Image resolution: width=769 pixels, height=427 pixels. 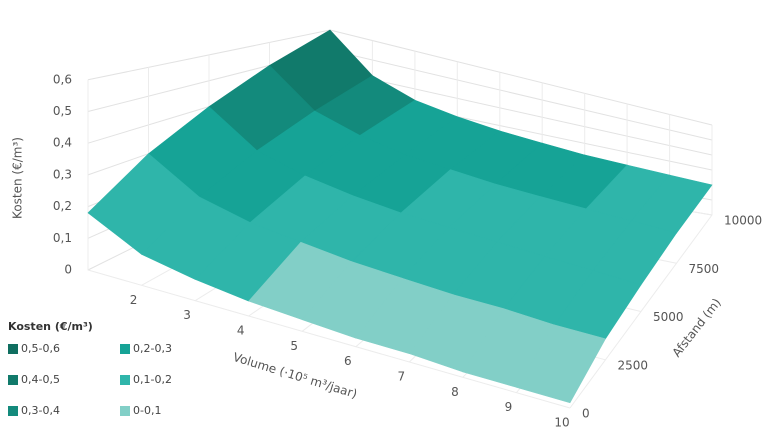 I want to click on legend-label: 0,2-0,3, so click(x=152, y=348).